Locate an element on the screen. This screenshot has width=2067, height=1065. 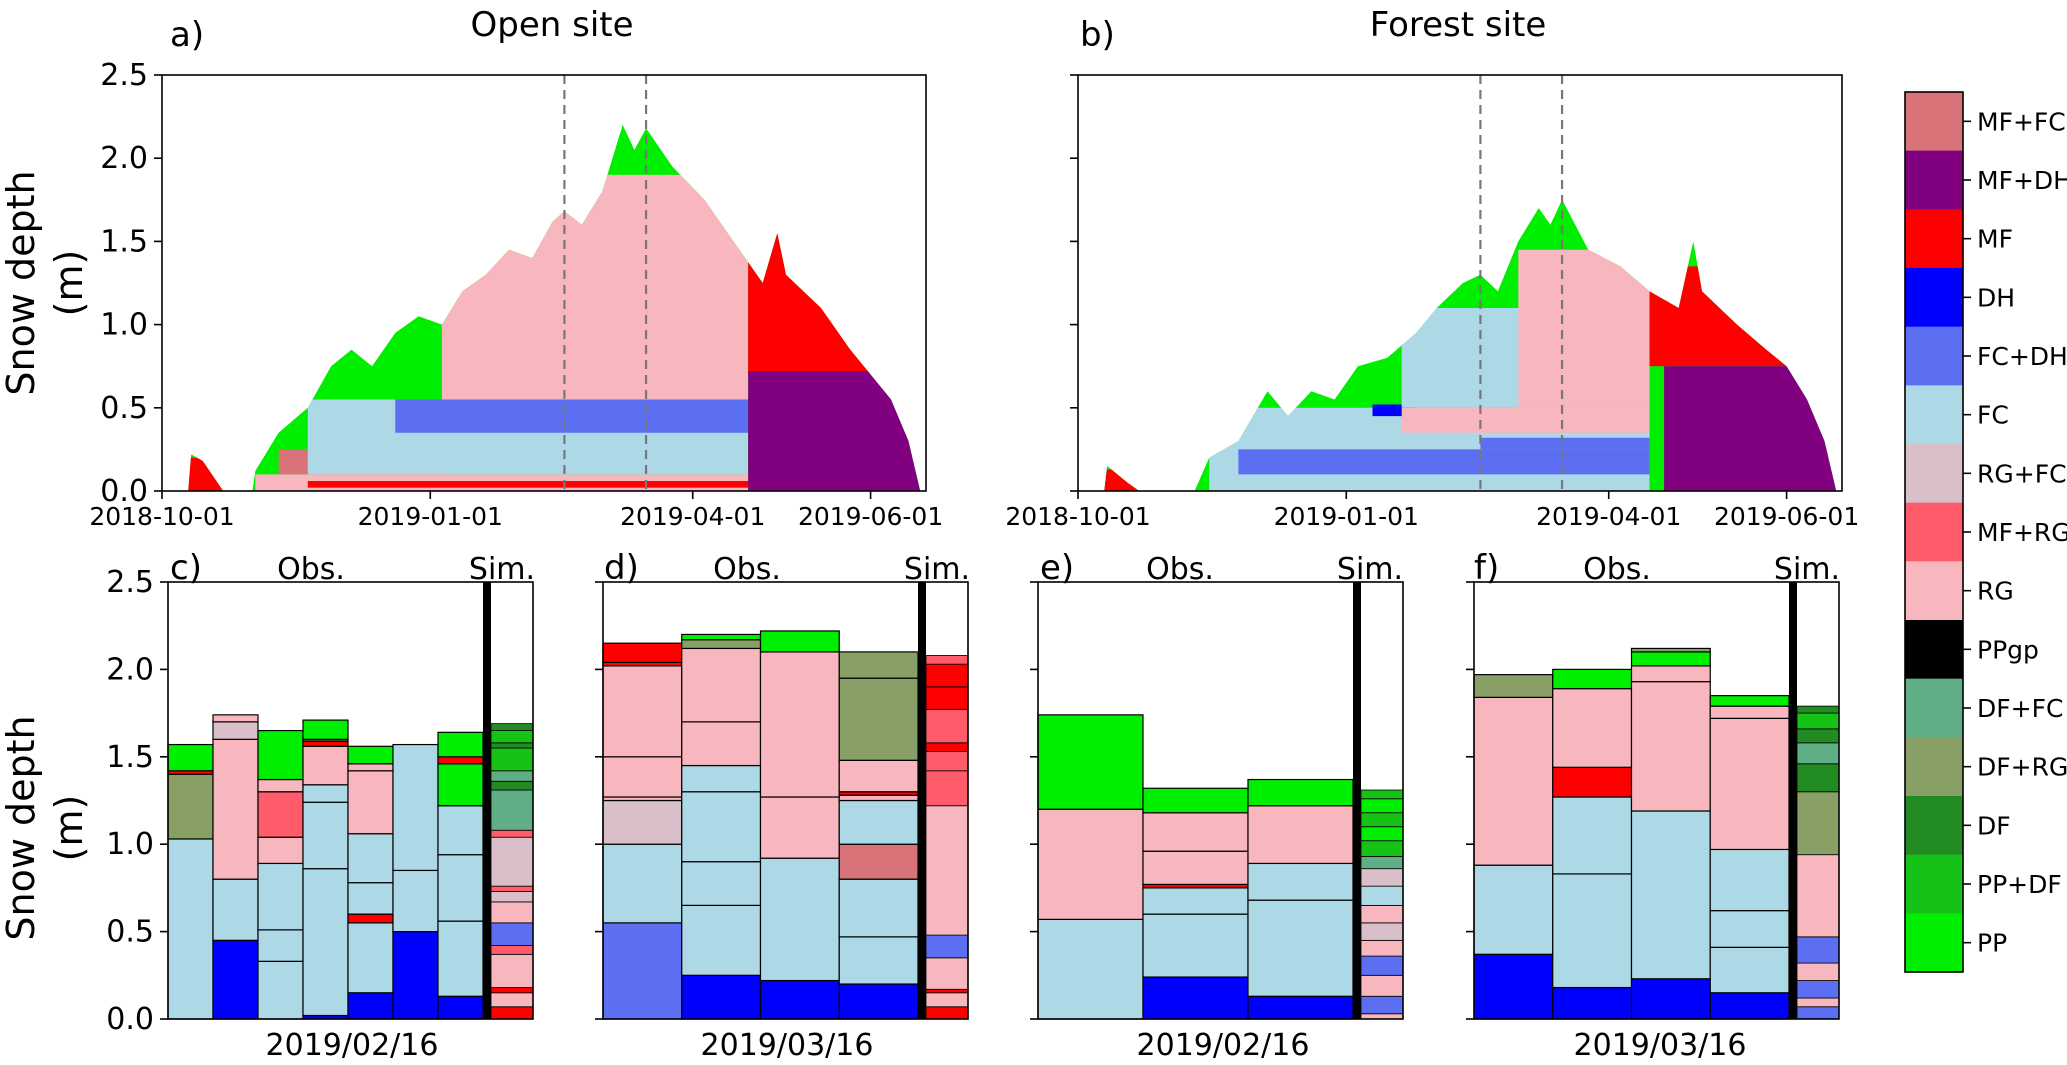
plot-frame-a is located at coordinates (544, 283).